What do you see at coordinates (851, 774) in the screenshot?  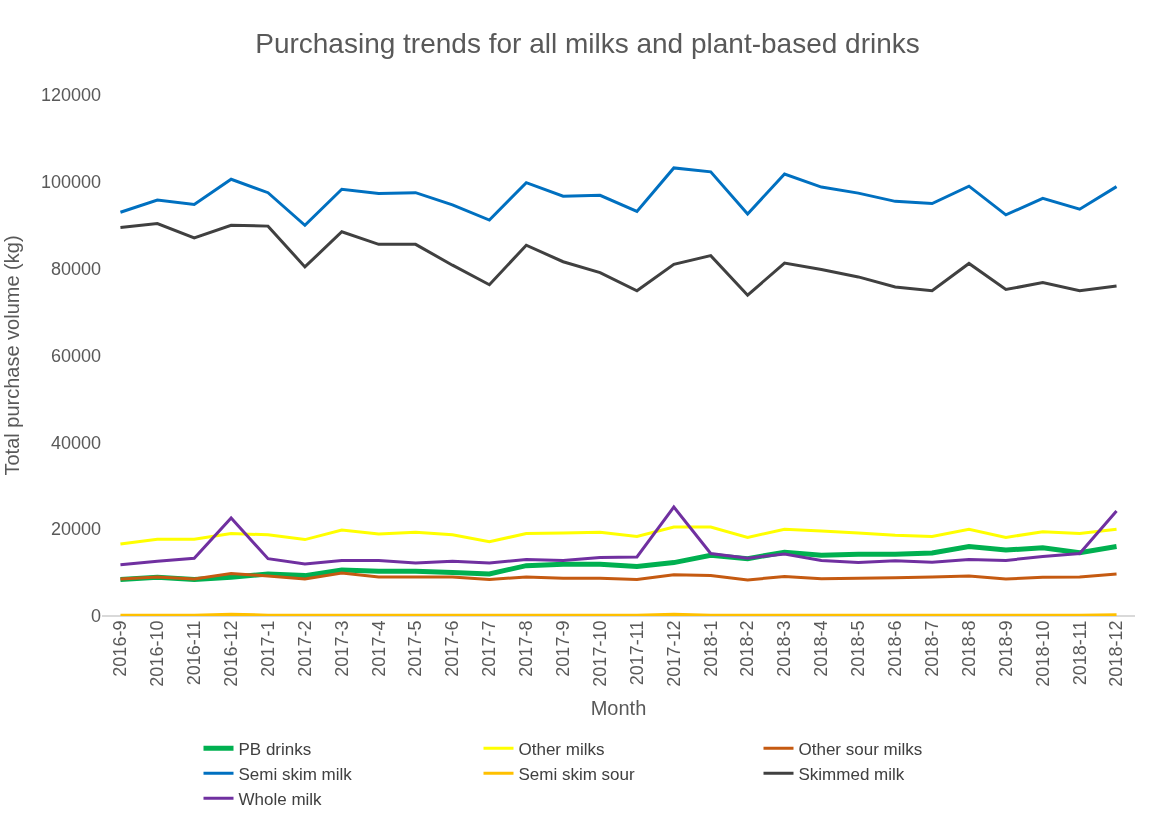 I see `legend-label: Skimmed milk` at bounding box center [851, 774].